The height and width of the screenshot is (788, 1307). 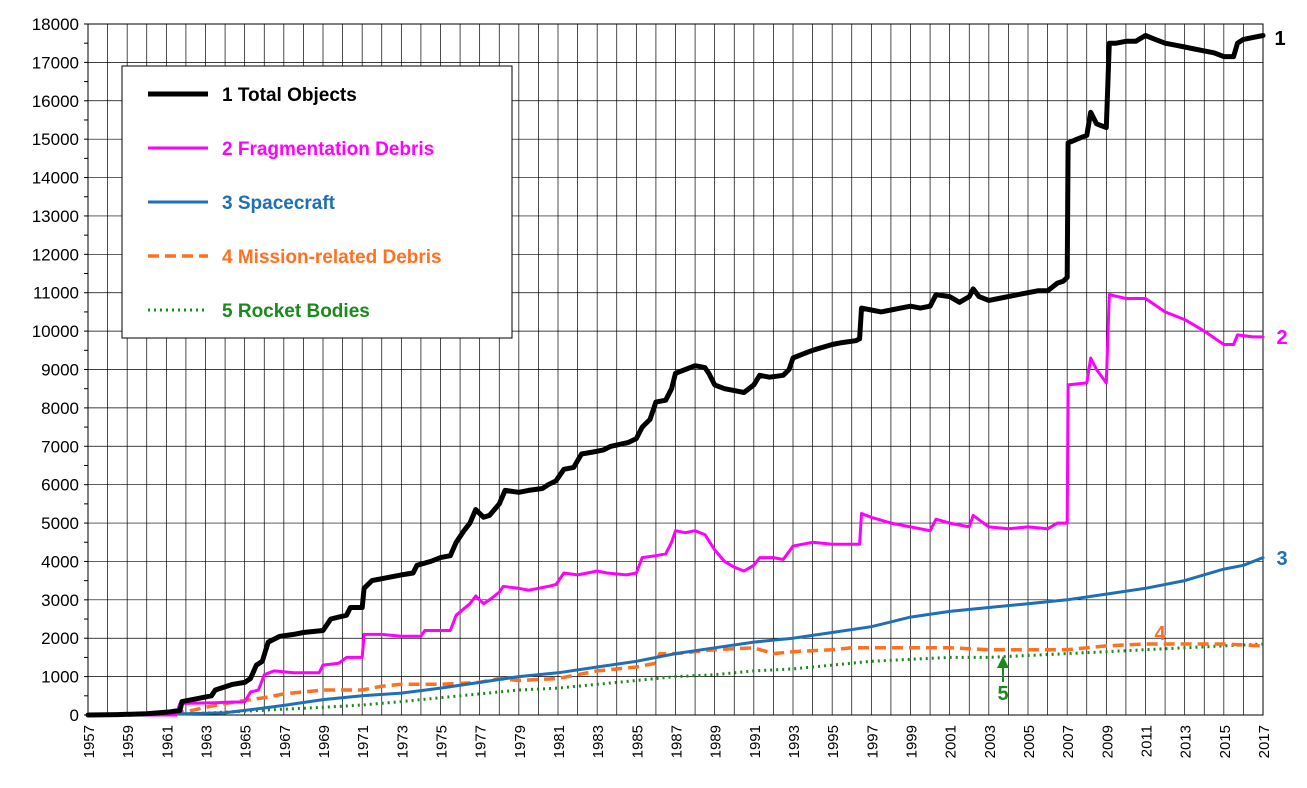 I want to click on x-tick-label: 1971, so click(x=363, y=741).